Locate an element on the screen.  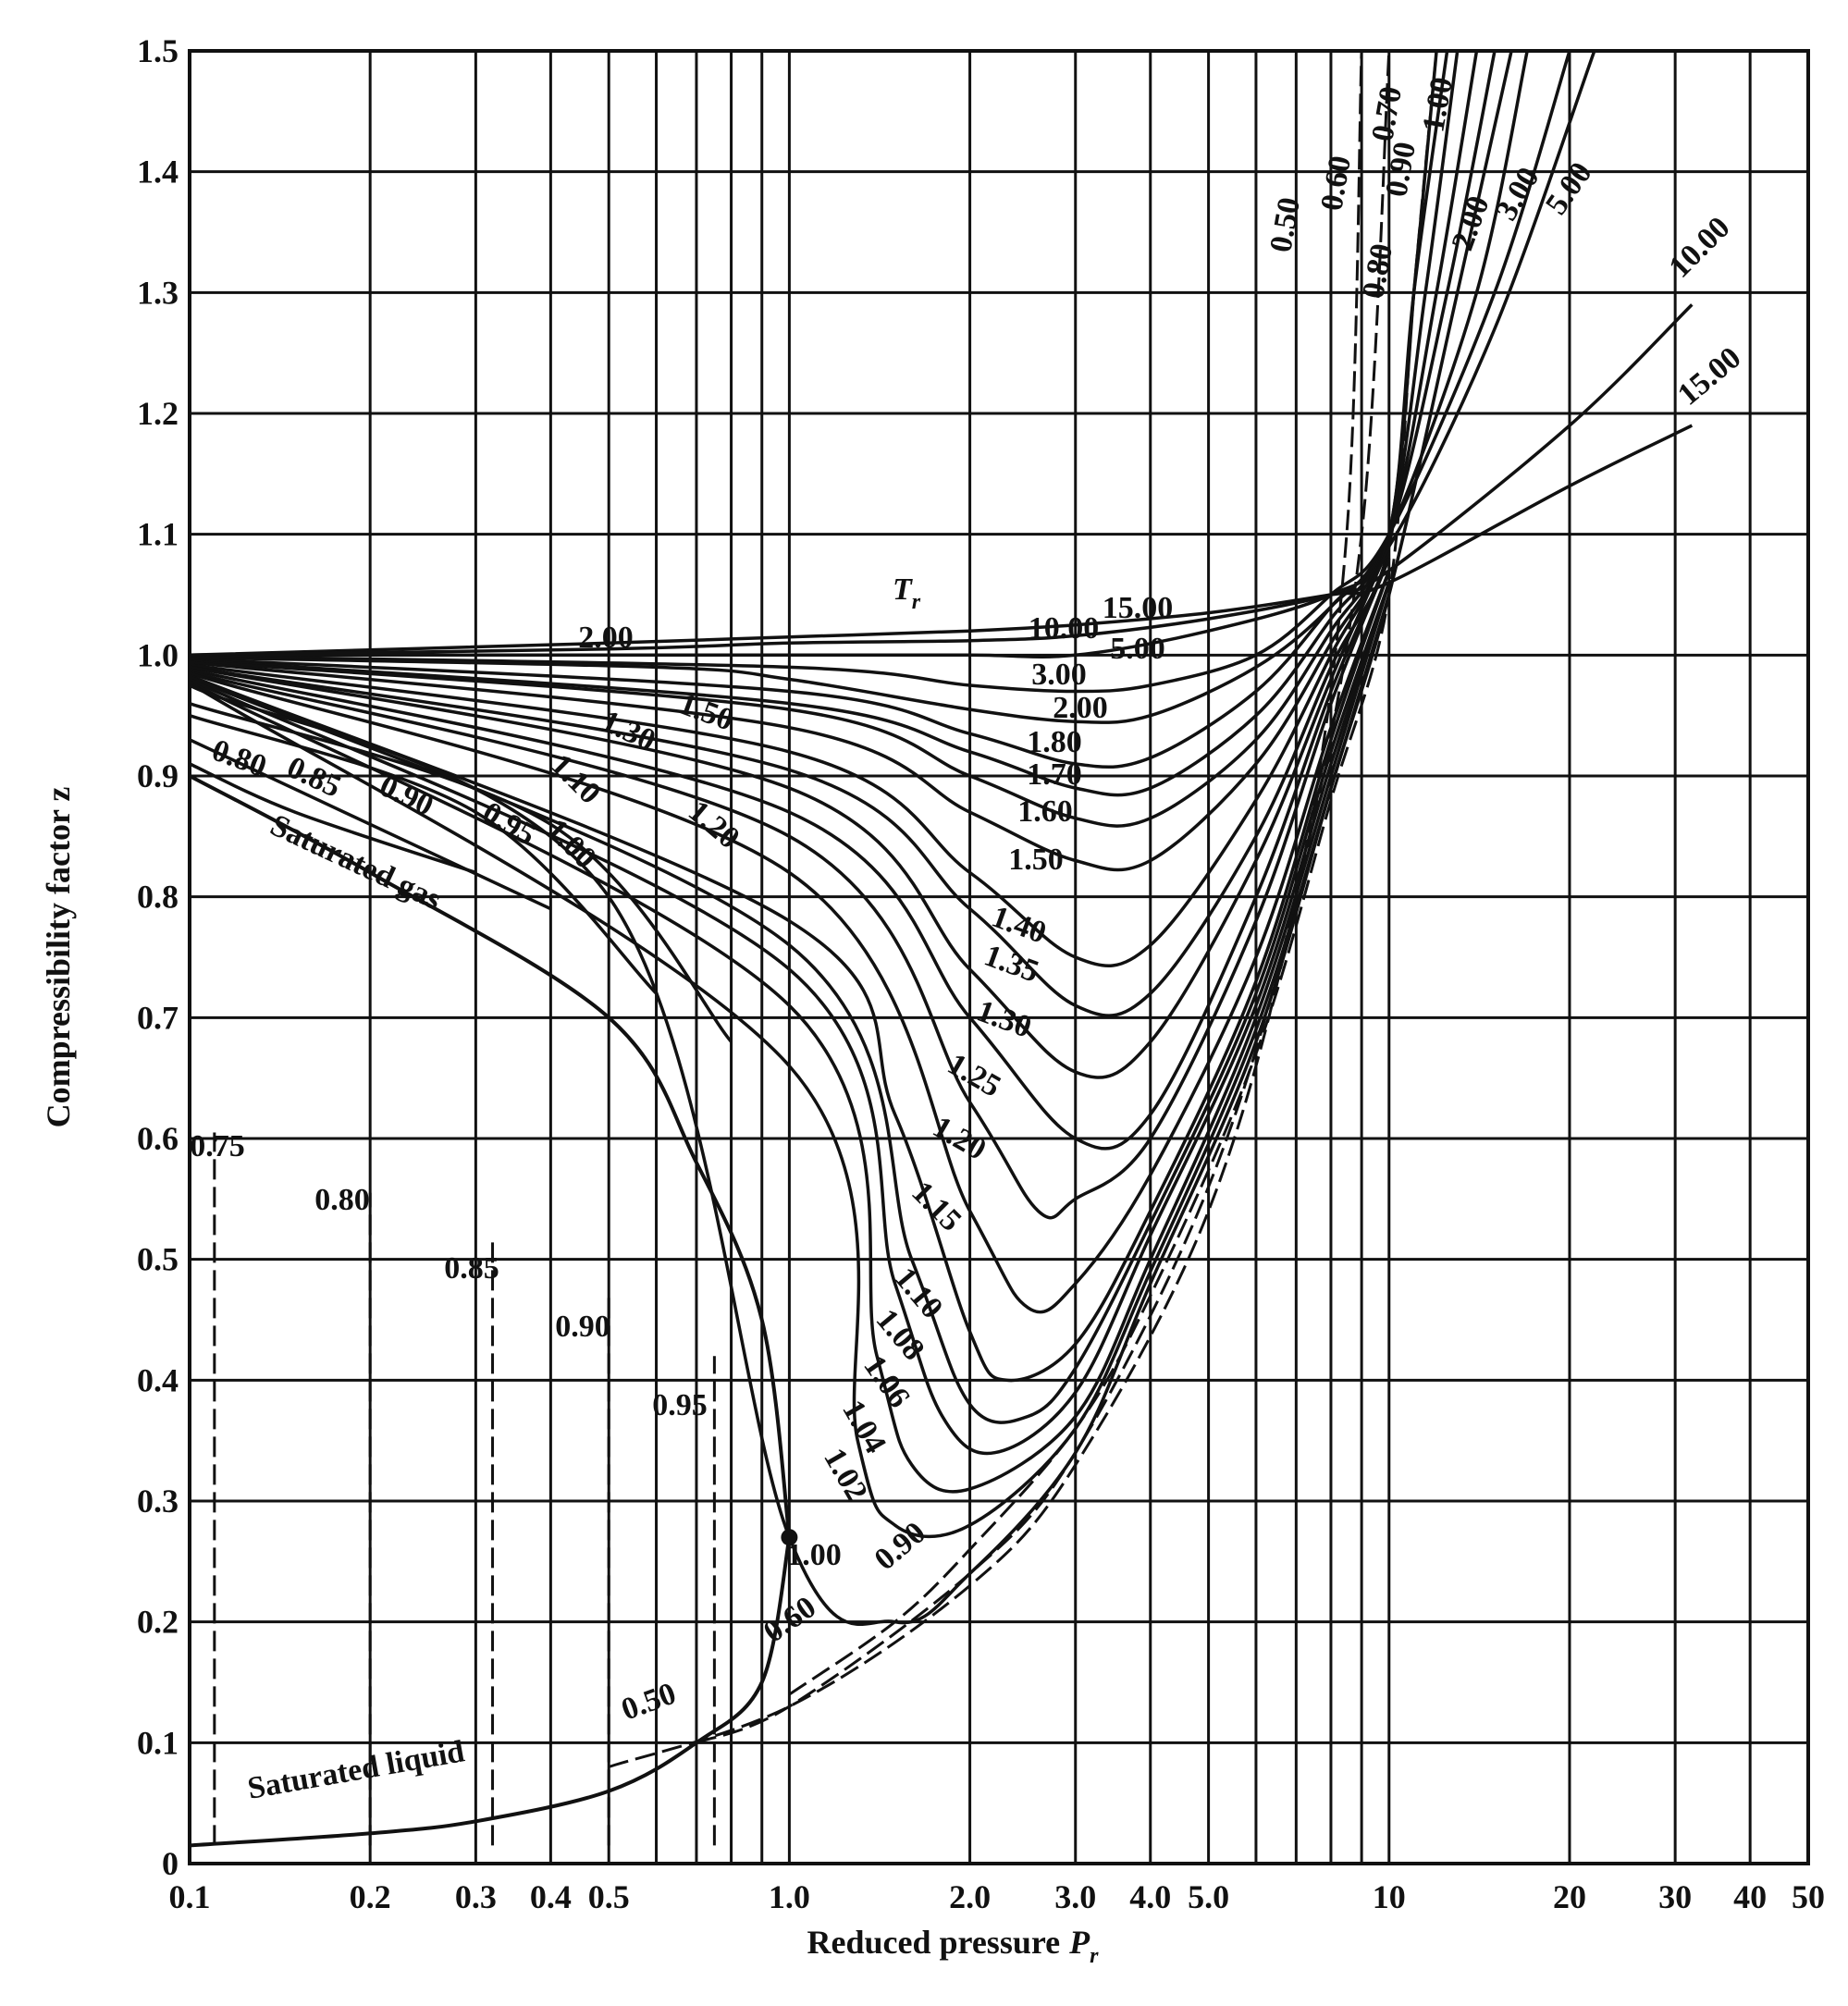
x-tick-label: 0.1 is located at coordinates (190, 1897).